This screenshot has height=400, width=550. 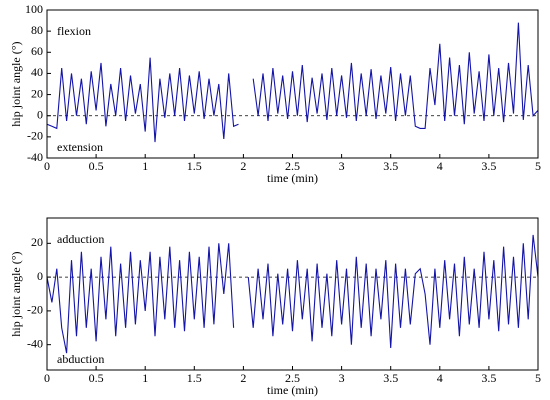 I want to click on y-tick-label: 80, so click(x=37, y=30).